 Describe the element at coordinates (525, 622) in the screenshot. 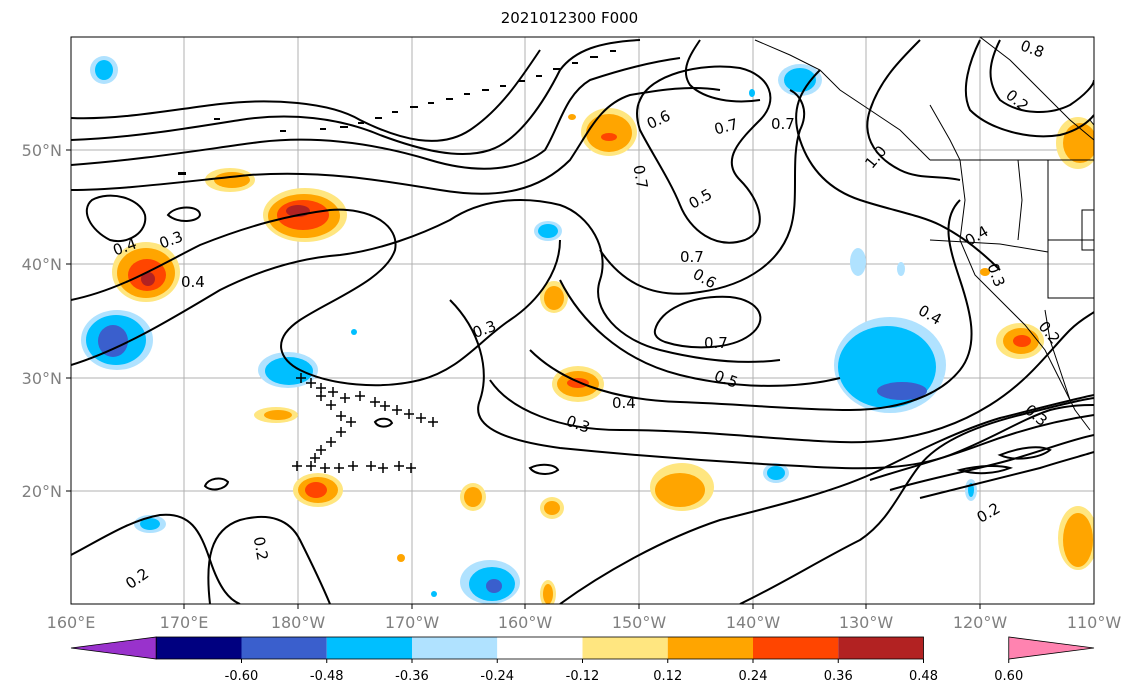

I see `x-tick-label: 160°W` at that location.